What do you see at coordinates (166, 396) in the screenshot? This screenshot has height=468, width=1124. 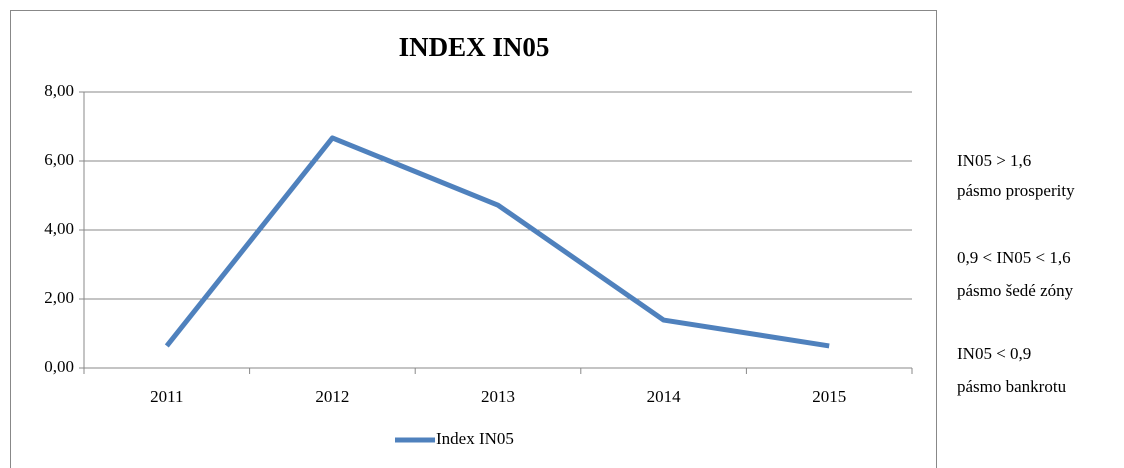 I see `x-tick-label: 2011` at bounding box center [166, 396].